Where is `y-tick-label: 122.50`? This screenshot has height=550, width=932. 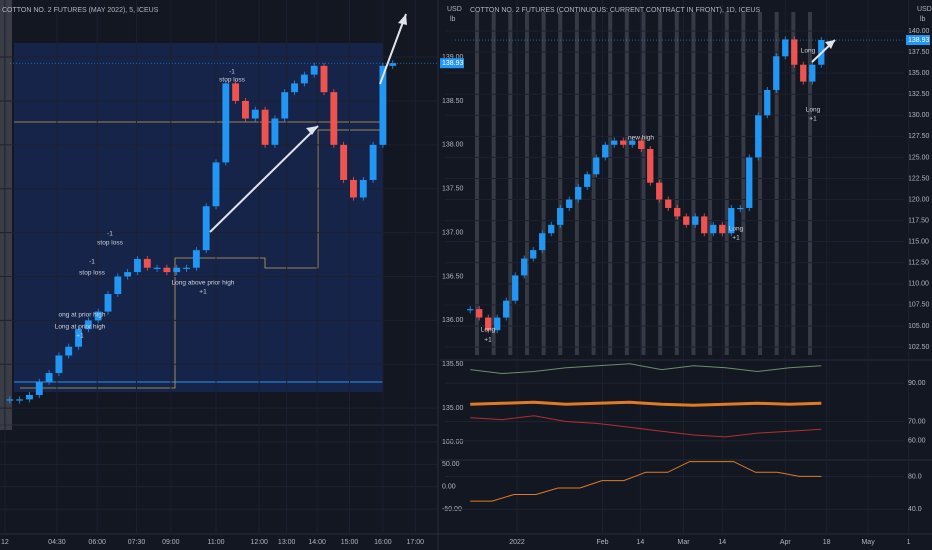
y-tick-label: 122.50 is located at coordinates (919, 178).